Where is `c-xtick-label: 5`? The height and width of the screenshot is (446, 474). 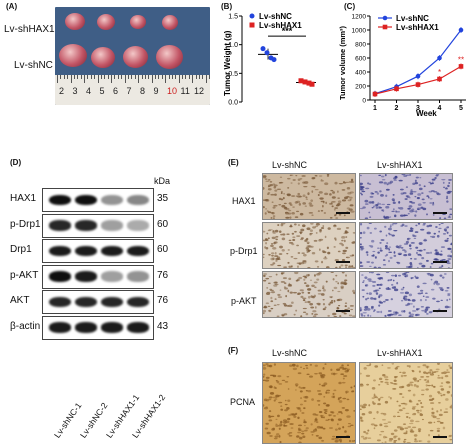
c-xtick-label: 5 is located at coordinates (461, 108).